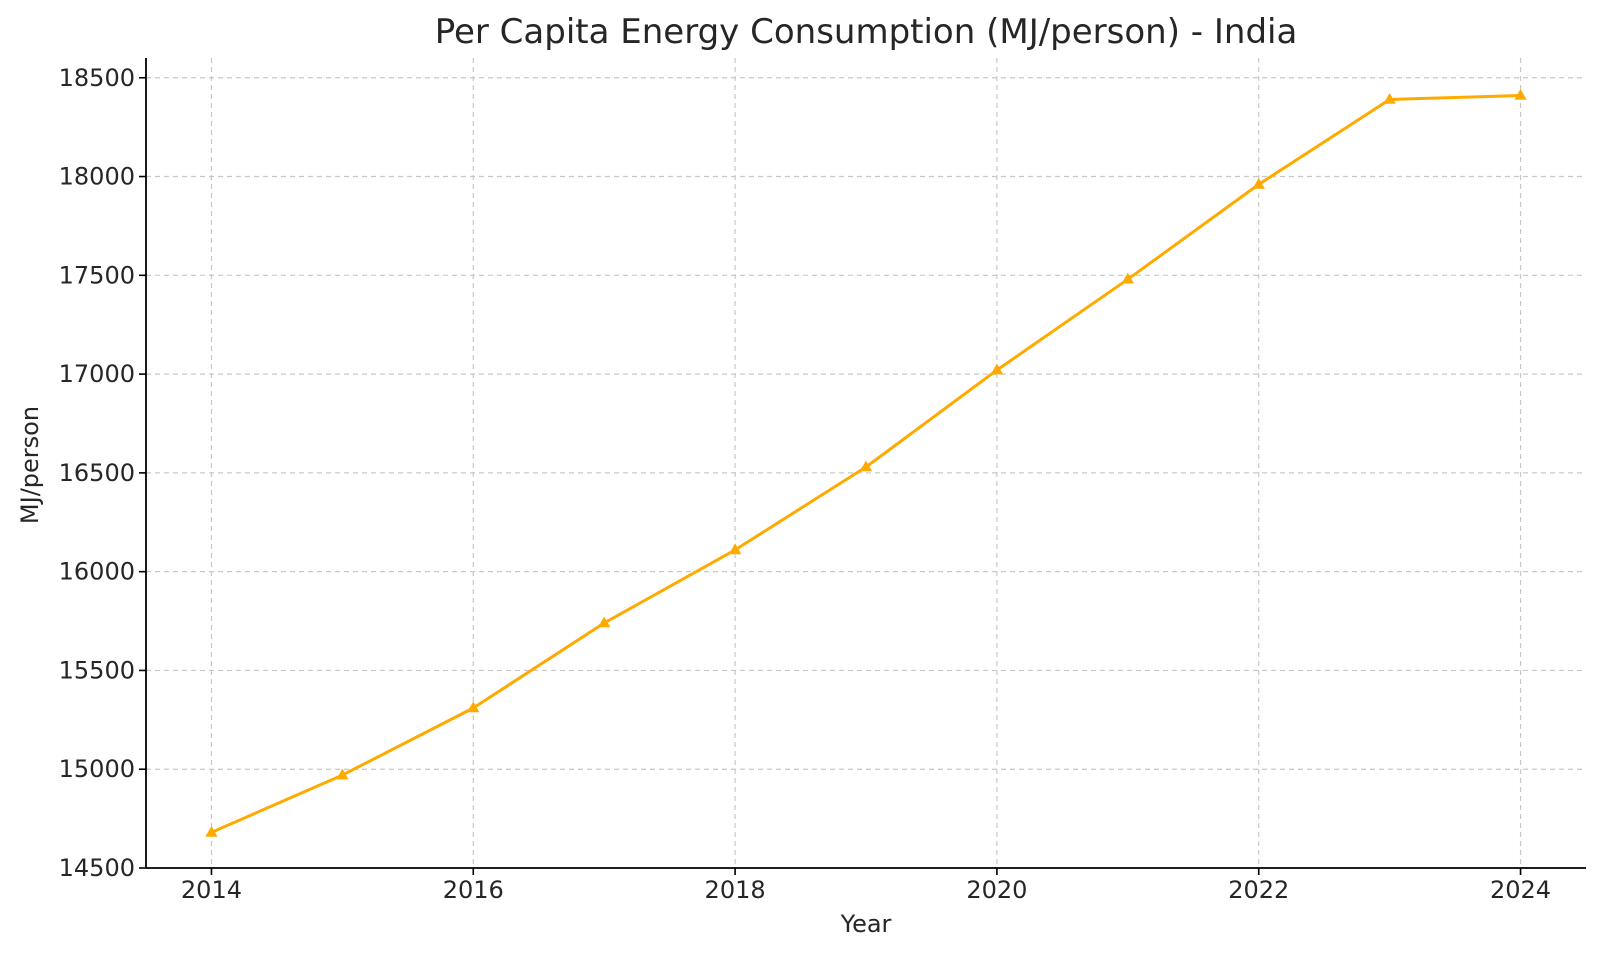 The width and height of the screenshot is (1600, 954). Describe the element at coordinates (97, 374) in the screenshot. I see `y-tick-label: 17000` at that location.